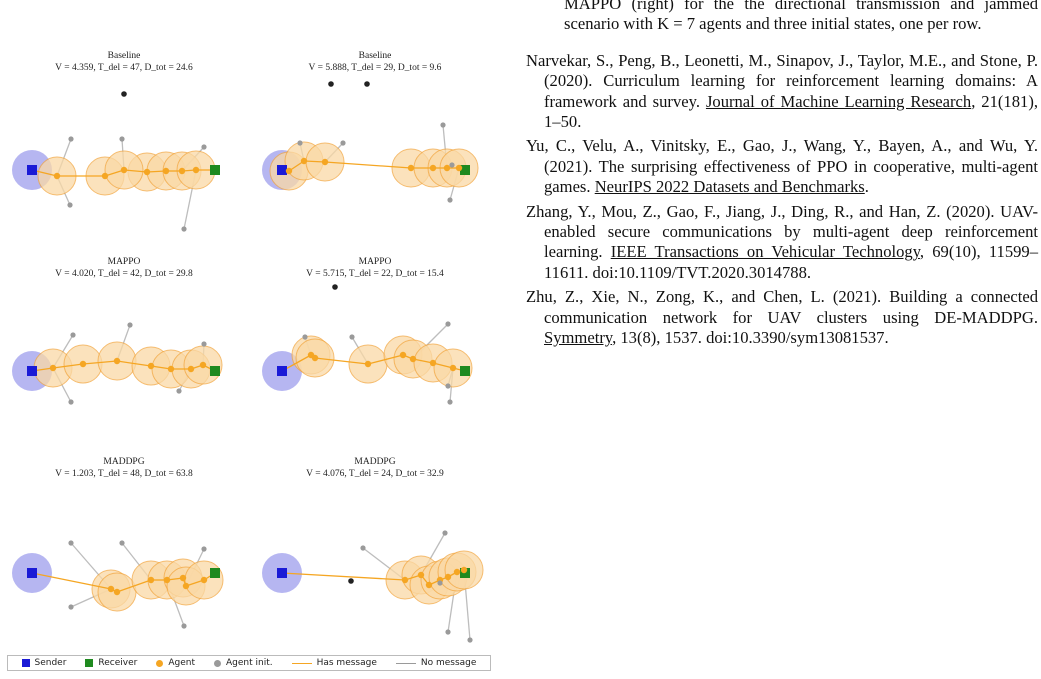  What do you see at coordinates (89, 663) in the screenshot?
I see `receiver-square-icon` at bounding box center [89, 663].